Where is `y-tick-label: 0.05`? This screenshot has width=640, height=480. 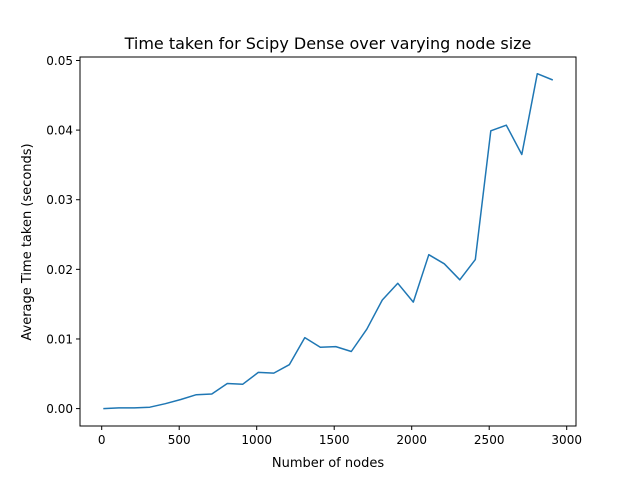 y-tick-label: 0.05 is located at coordinates (59, 61).